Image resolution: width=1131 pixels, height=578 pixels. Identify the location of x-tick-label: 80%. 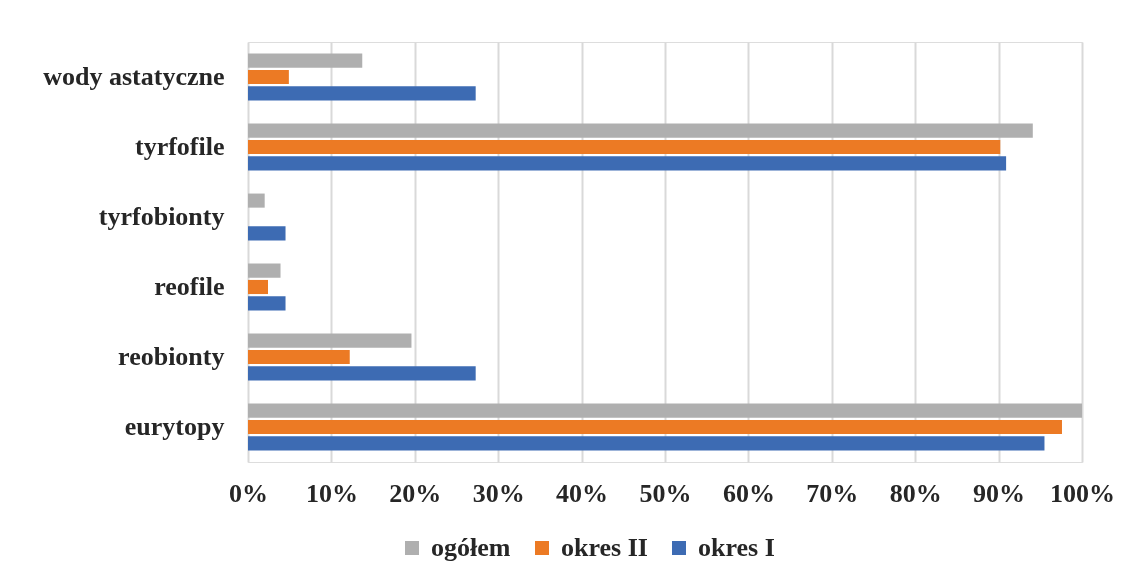
(915, 493).